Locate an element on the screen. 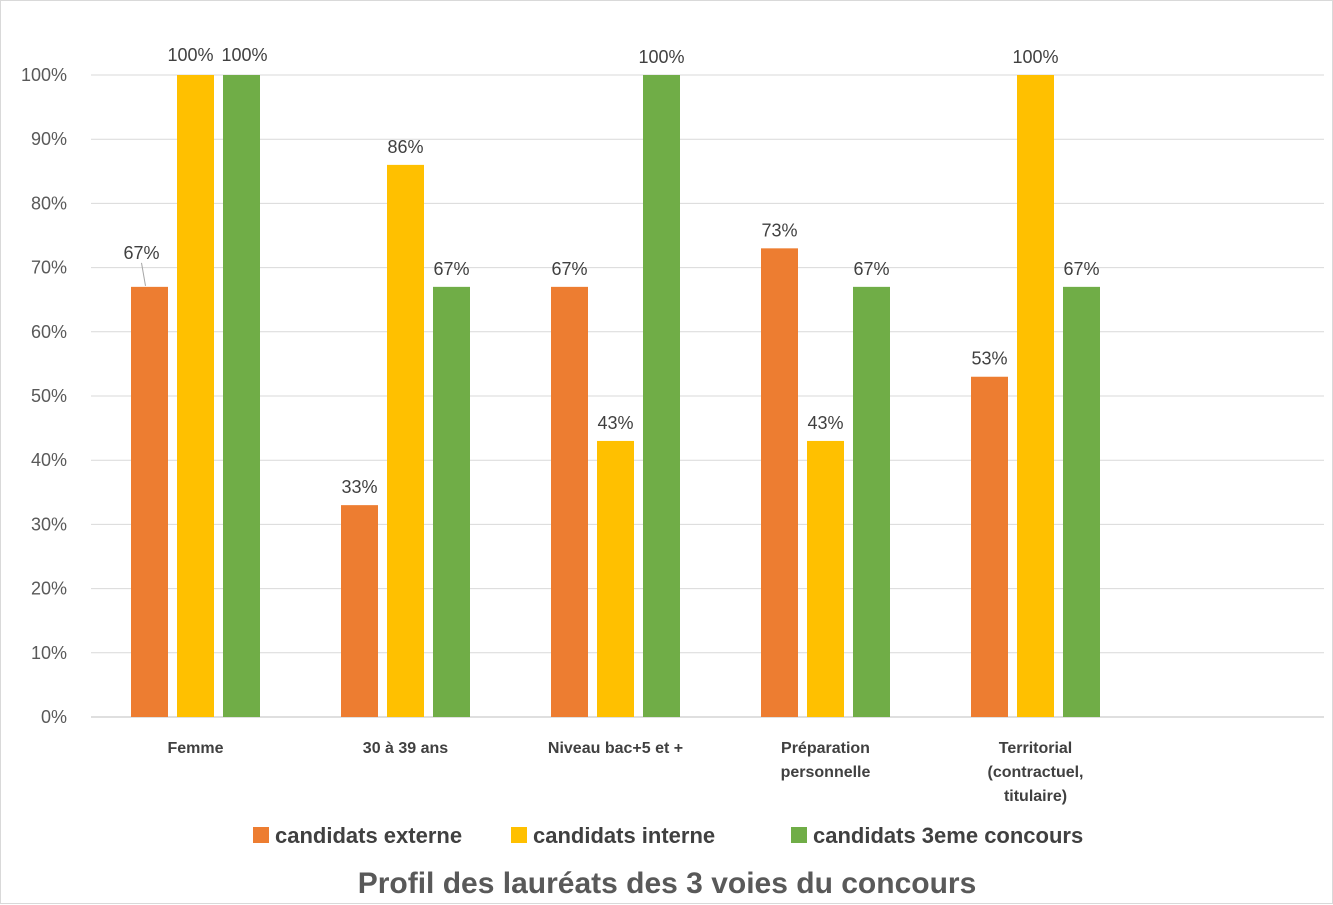  data-label-leader is located at coordinates (143, 274).